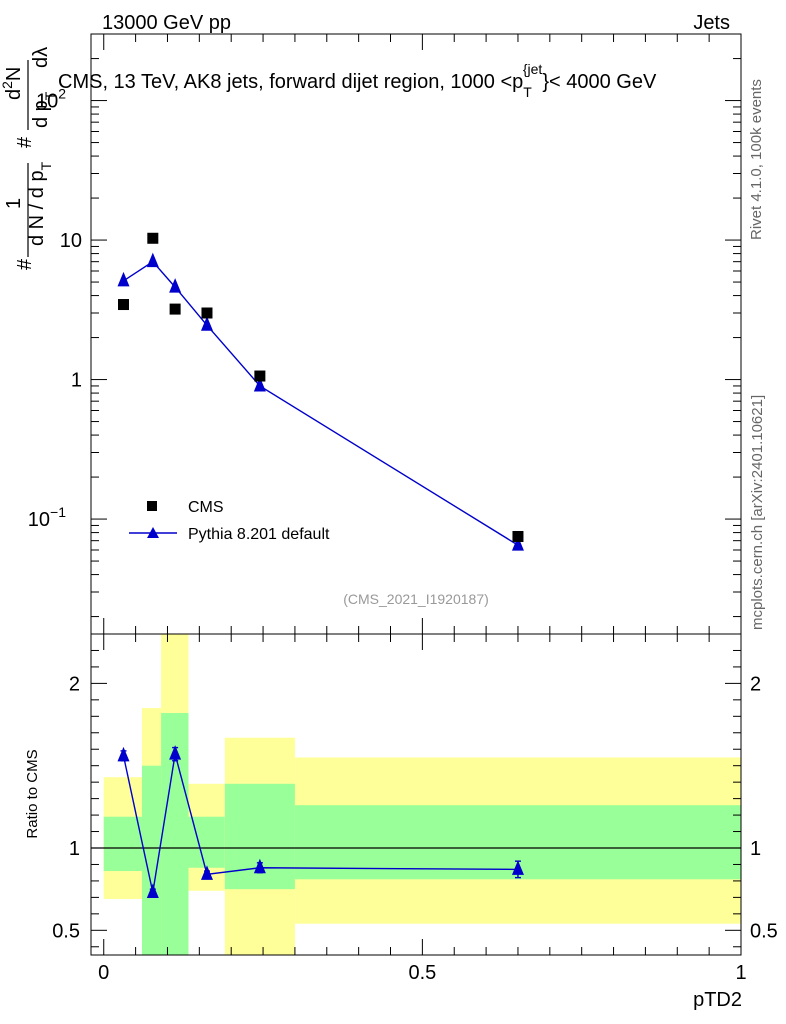 The width and height of the screenshot is (786, 1024). What do you see at coordinates (166, 23) in the screenshot?
I see `header-energy: 13000 GeV pp` at bounding box center [166, 23].